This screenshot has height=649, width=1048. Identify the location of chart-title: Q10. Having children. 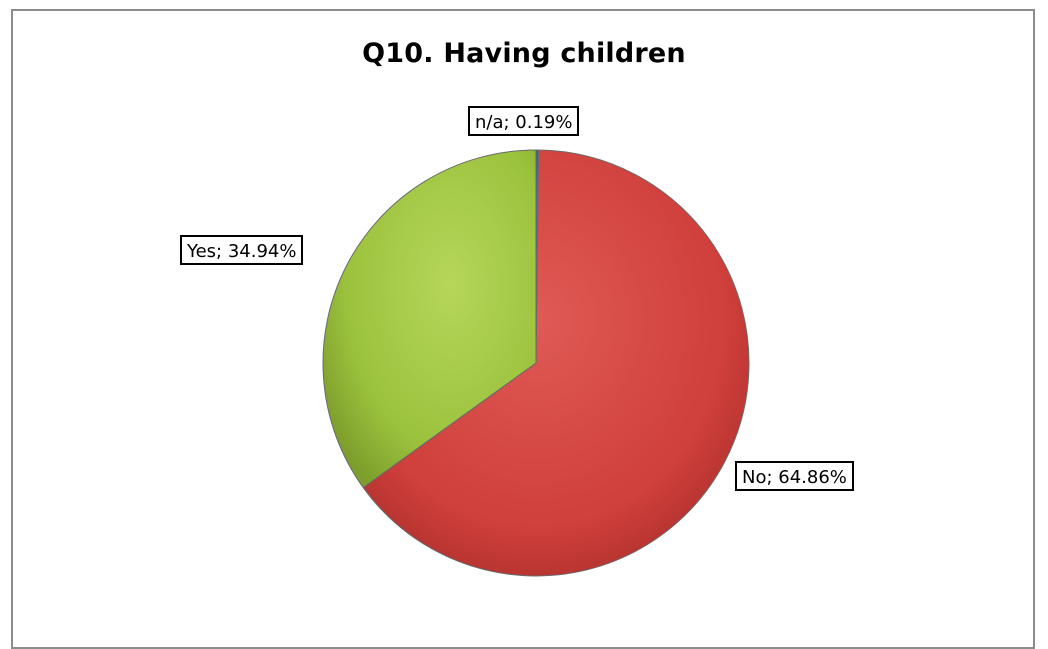
(524, 53).